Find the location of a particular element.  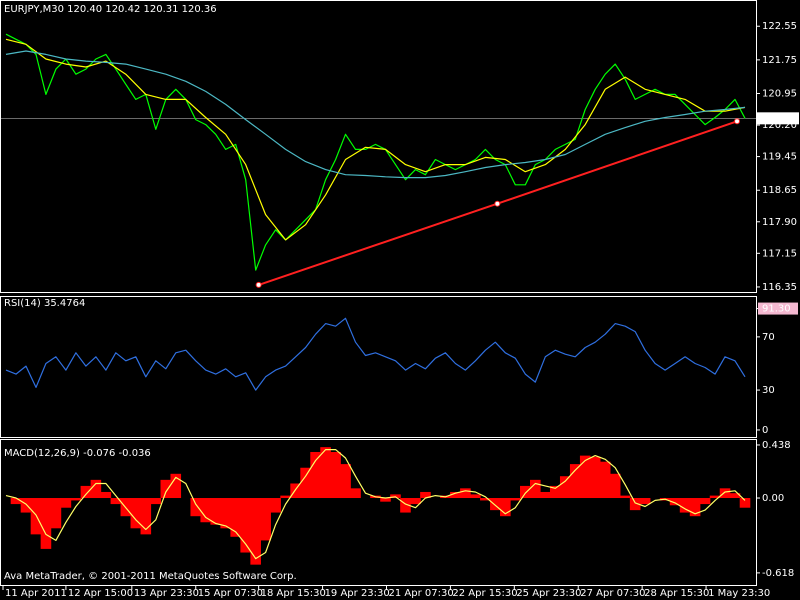

y-tick-label: 120.20 is located at coordinates (779, 125).